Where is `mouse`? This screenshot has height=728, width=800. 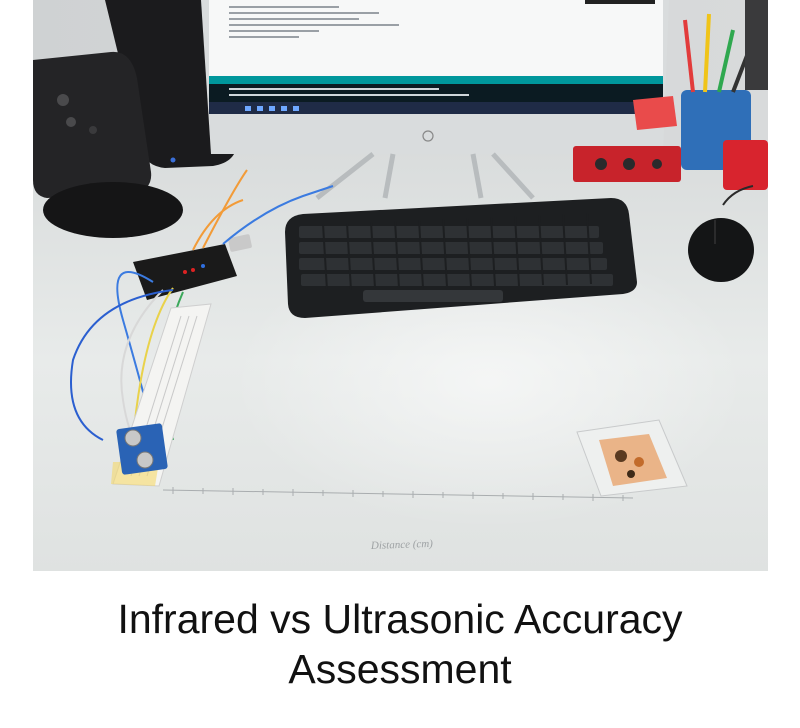 mouse is located at coordinates (721, 250).